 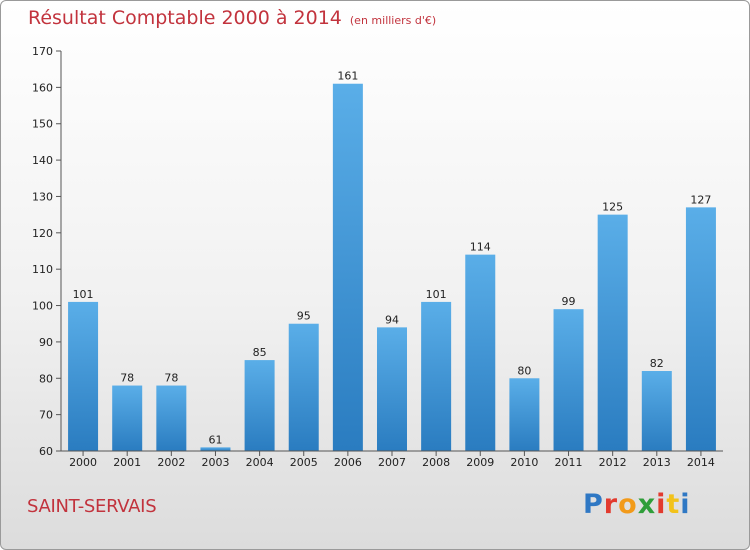 What do you see at coordinates (42, 306) in the screenshot?
I see `y-tick-label: 100` at bounding box center [42, 306].